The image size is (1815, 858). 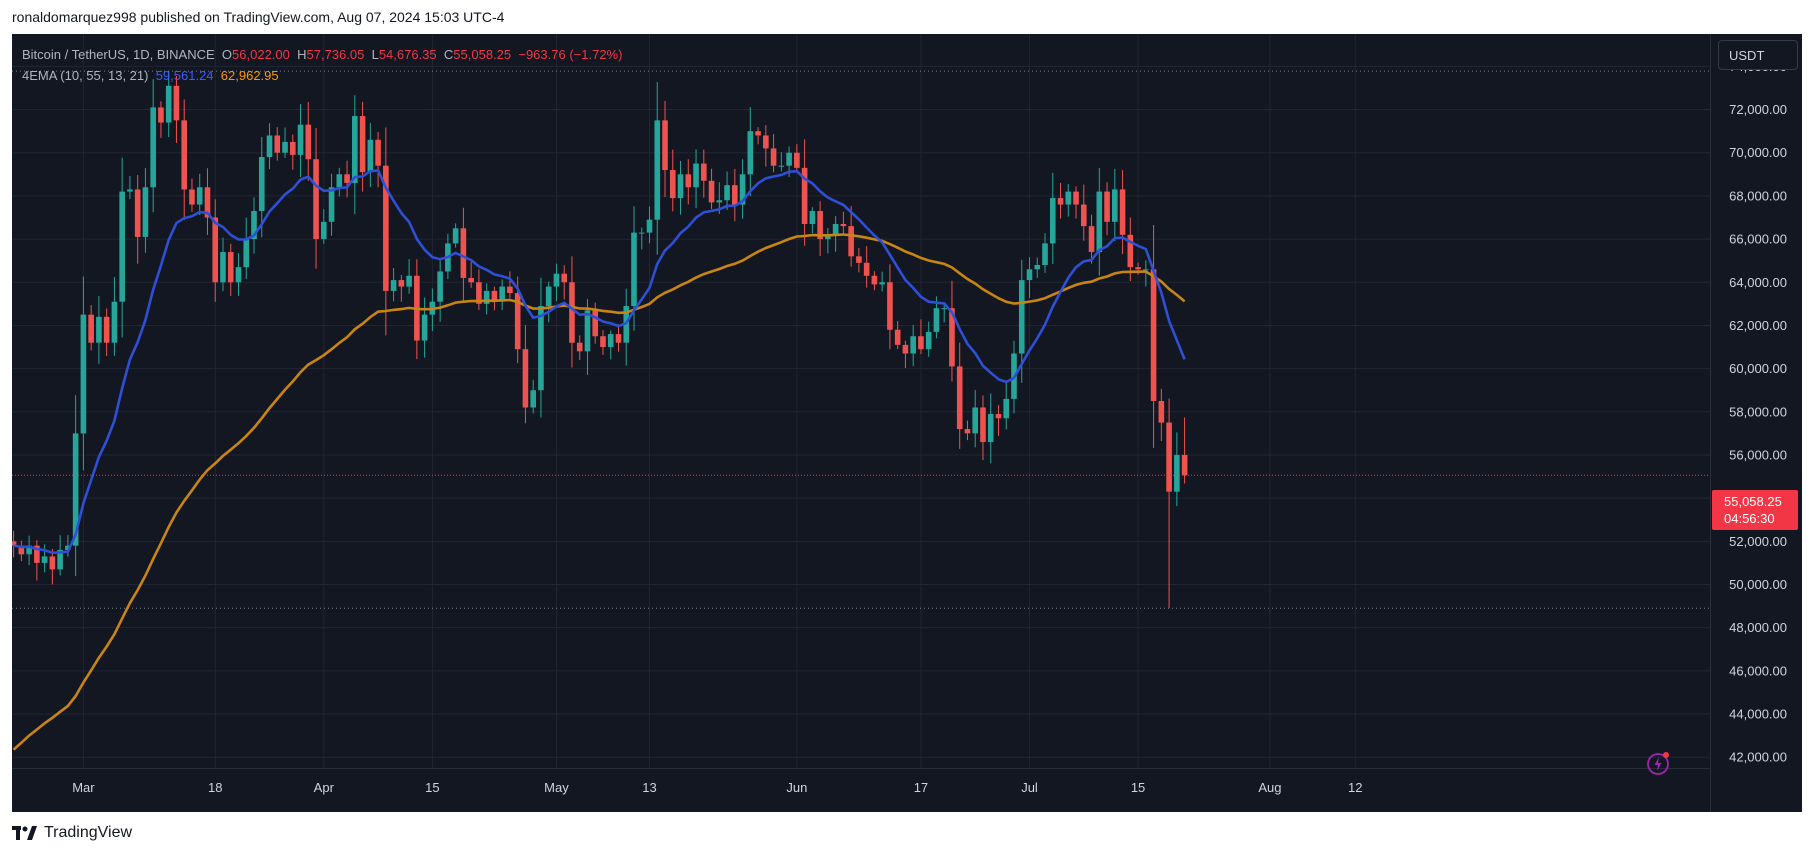 I want to click on close-label: C, so click(x=448, y=54).